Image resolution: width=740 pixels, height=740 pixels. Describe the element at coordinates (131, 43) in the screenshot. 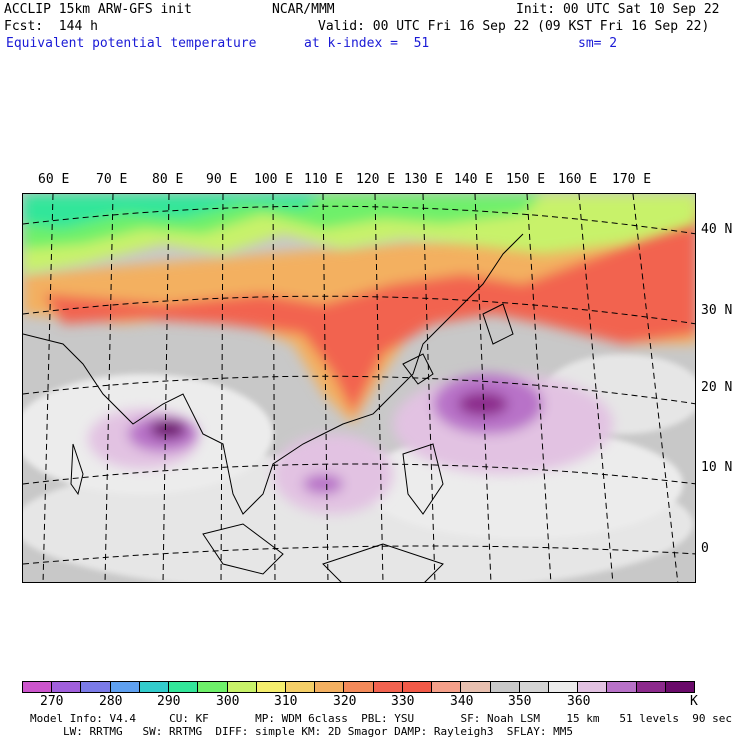

I see `field-name: Equivalent potential temperature` at that location.